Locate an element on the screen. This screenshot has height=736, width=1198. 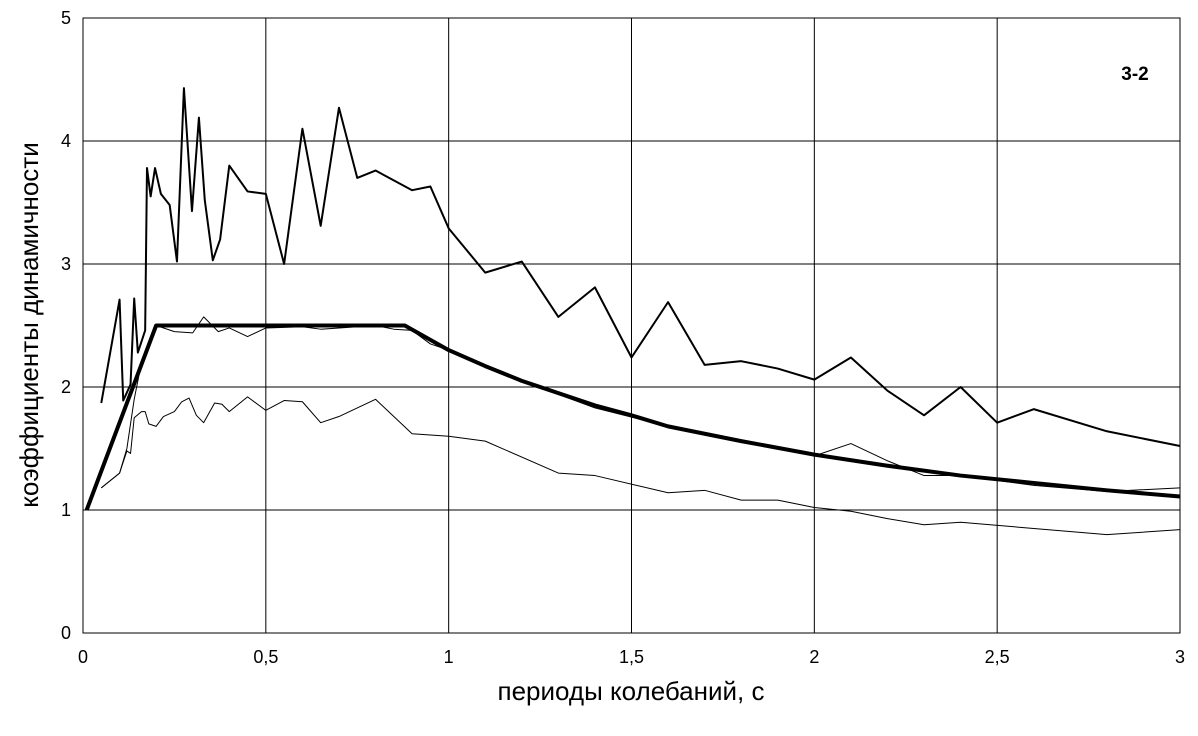
y-tick-label: 4 is located at coordinates (66, 141).